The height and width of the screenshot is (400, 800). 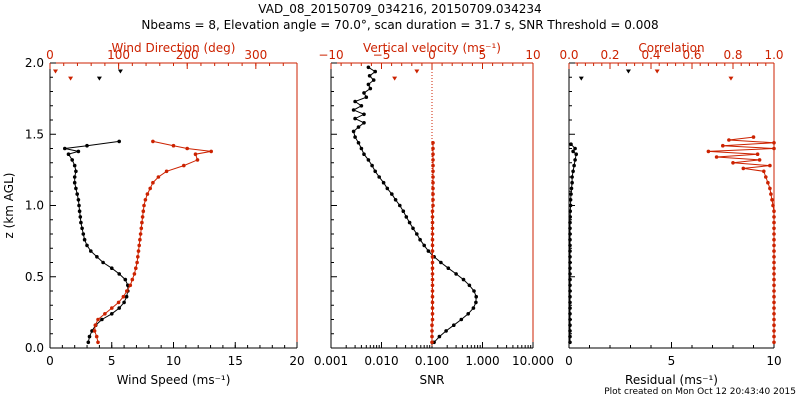 What do you see at coordinates (609, 55) in the screenshot?
I see `top-tick-label: 0.2` at bounding box center [609, 55].